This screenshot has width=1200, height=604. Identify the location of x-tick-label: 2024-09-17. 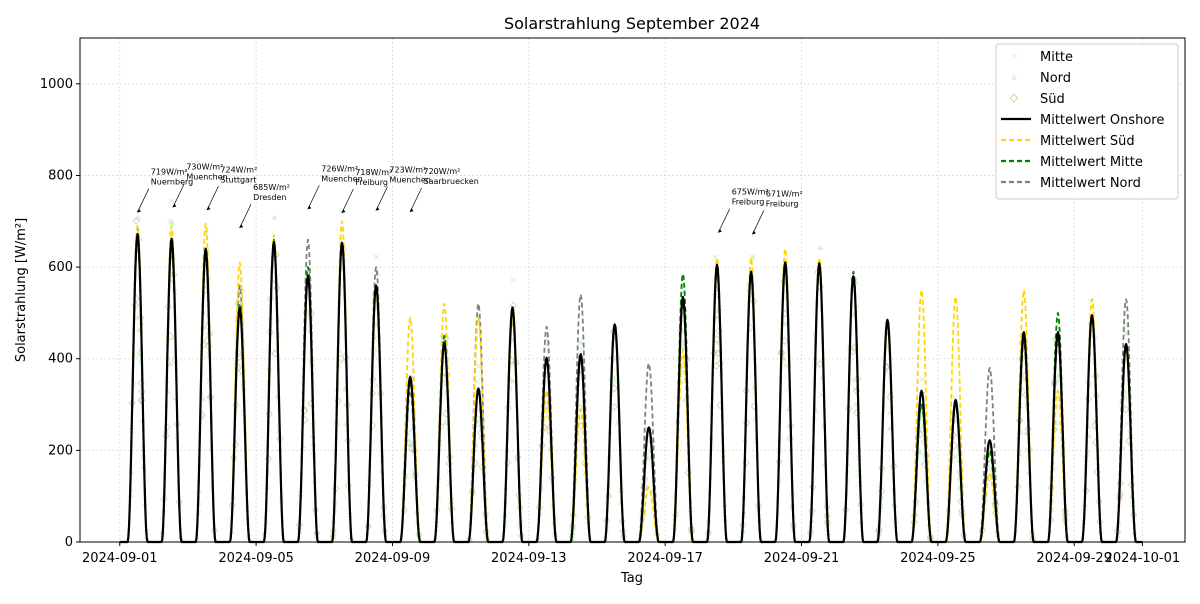
(665, 558).